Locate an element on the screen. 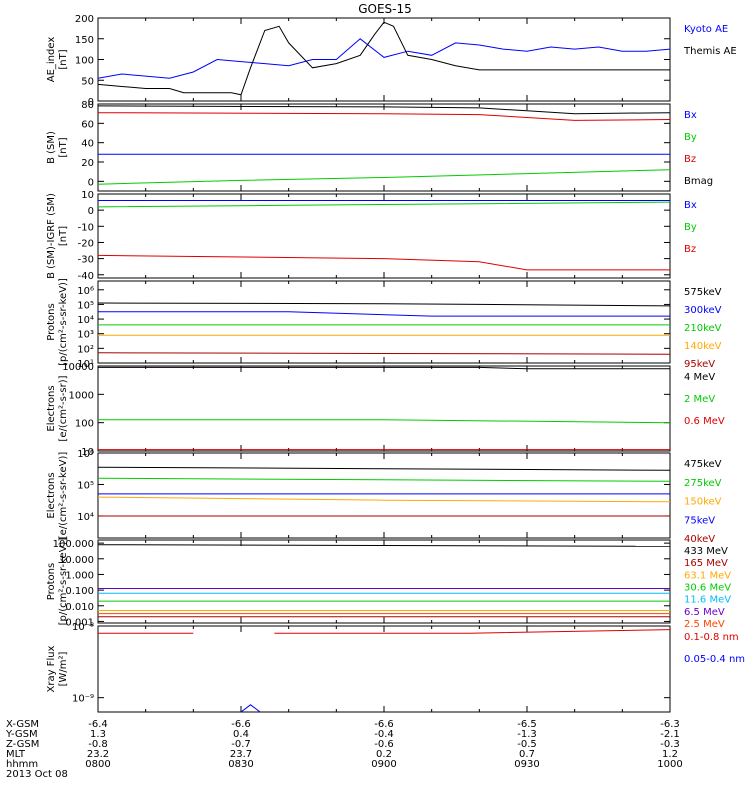 The width and height of the screenshot is (750, 800). y-tick-label: 10³ is located at coordinates (85, 335).